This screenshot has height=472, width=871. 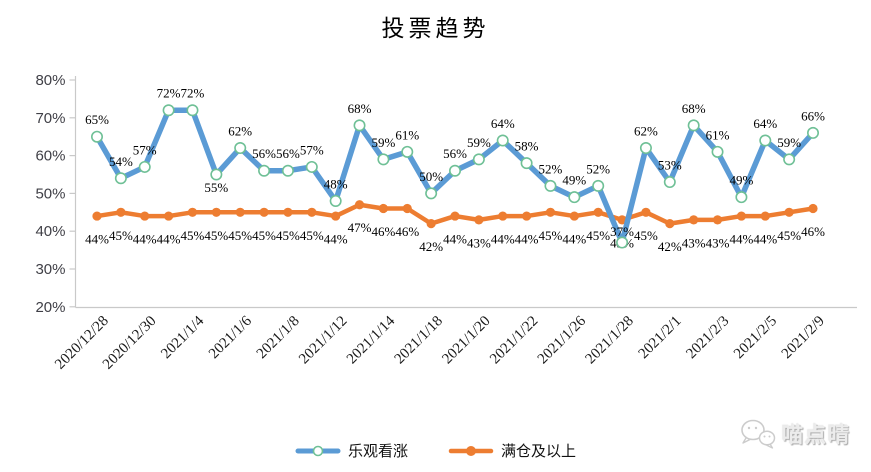 I want to click on data-label: 57%, so click(x=145, y=149).